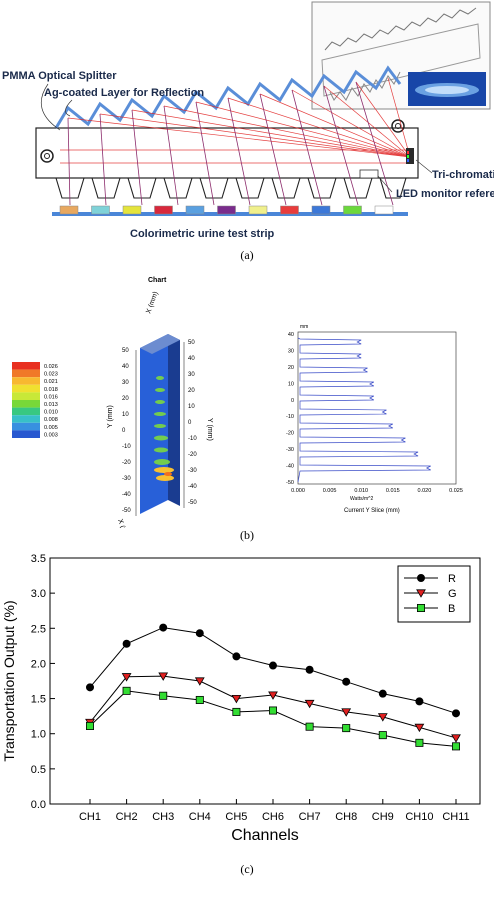  What do you see at coordinates (51, 413) in the screenshot?
I see `legend-value: 0.010` at bounding box center [51, 413].